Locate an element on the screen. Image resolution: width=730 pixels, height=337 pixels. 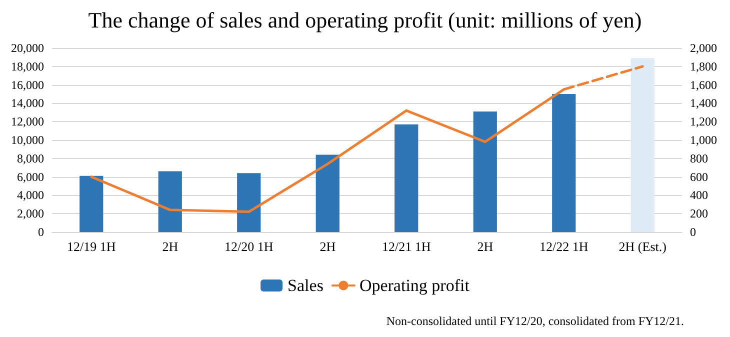
x-tick-label: 12/19 1H is located at coordinates (91, 246).